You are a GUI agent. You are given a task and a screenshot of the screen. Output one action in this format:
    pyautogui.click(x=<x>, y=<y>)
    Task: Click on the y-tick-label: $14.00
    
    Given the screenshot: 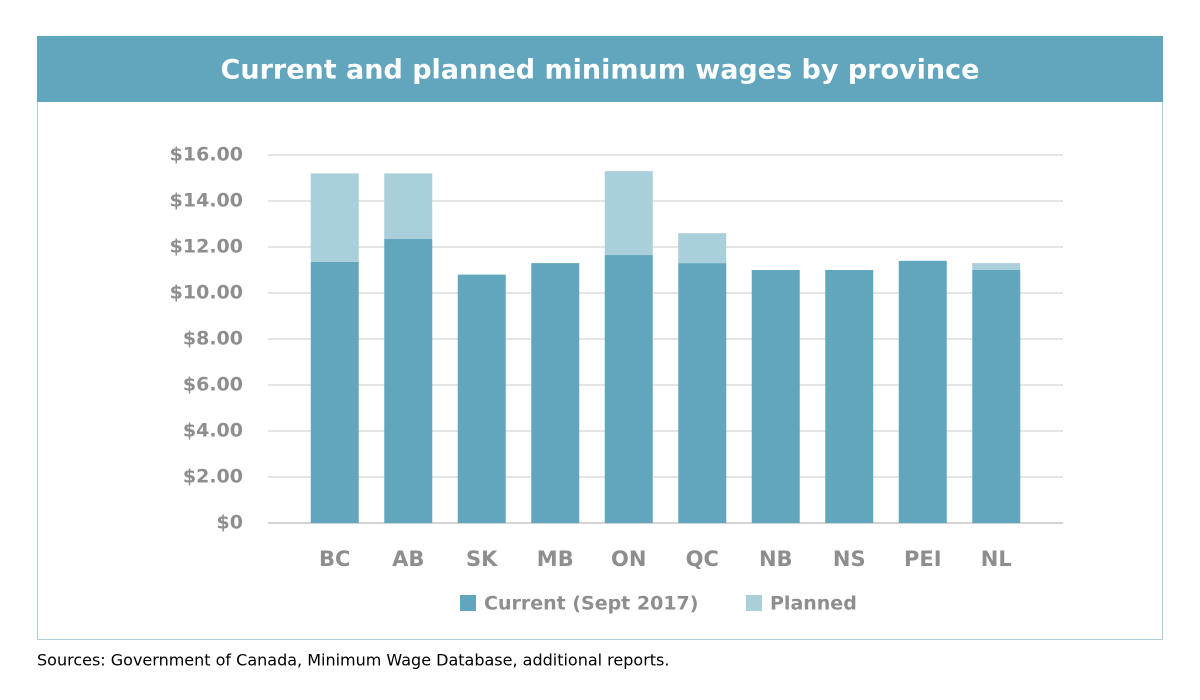 What is the action you would take?
    pyautogui.click(x=206, y=201)
    